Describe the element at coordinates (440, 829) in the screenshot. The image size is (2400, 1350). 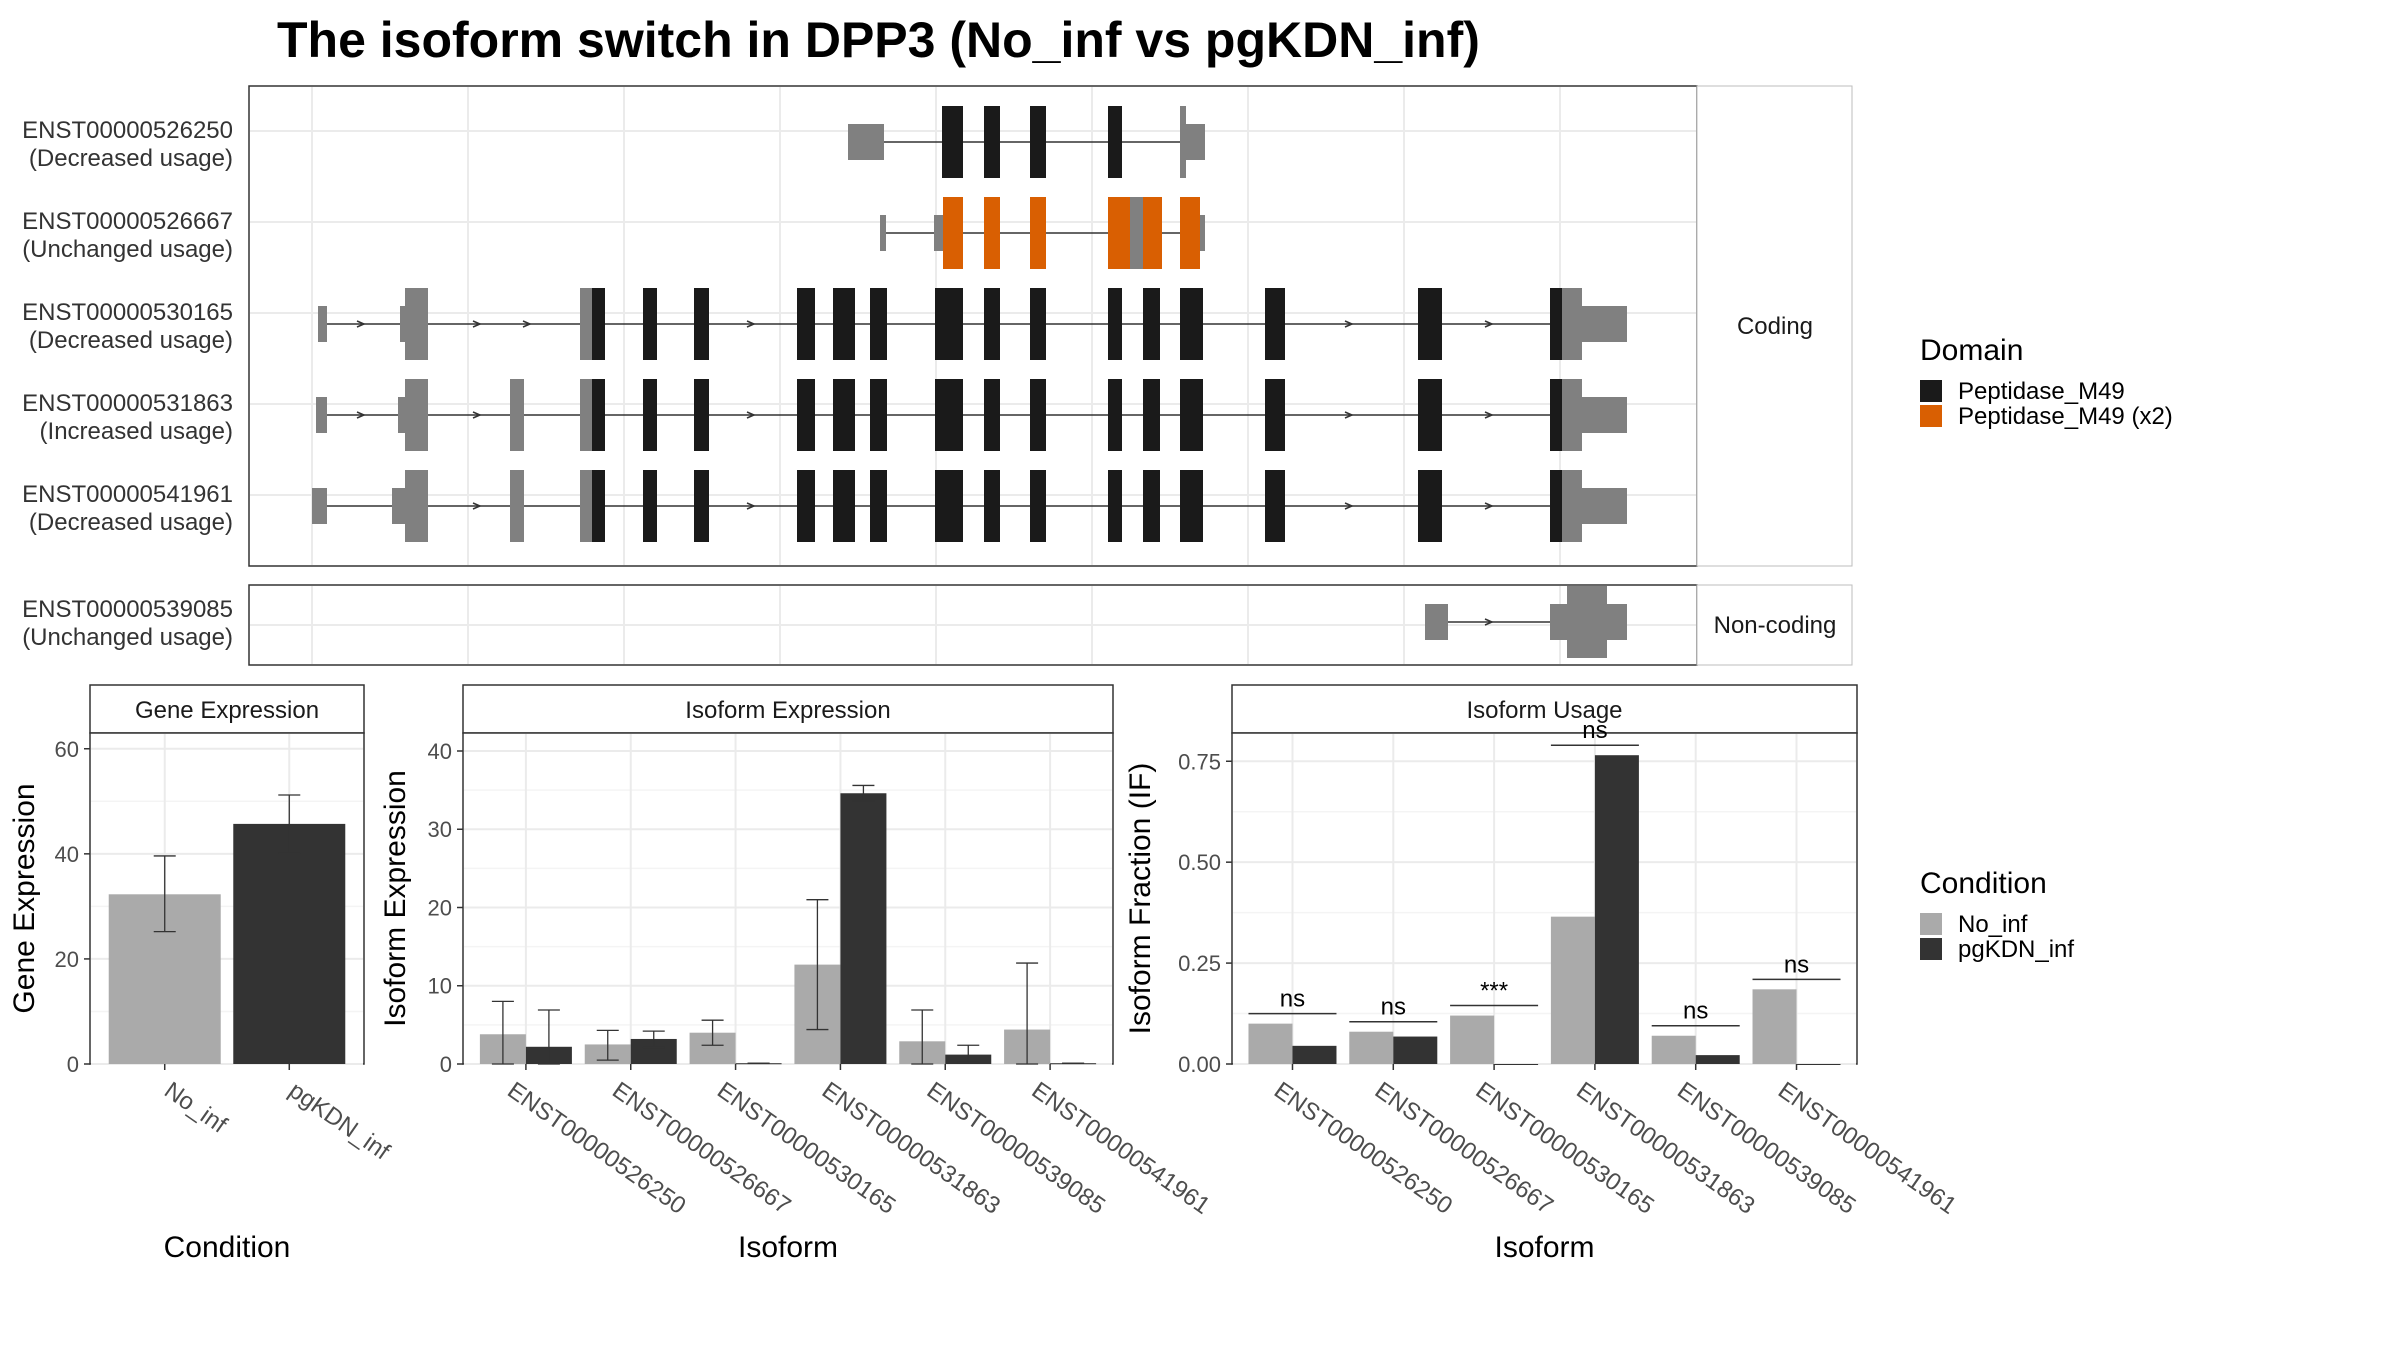
I see `y-tick-label: 30` at that location.